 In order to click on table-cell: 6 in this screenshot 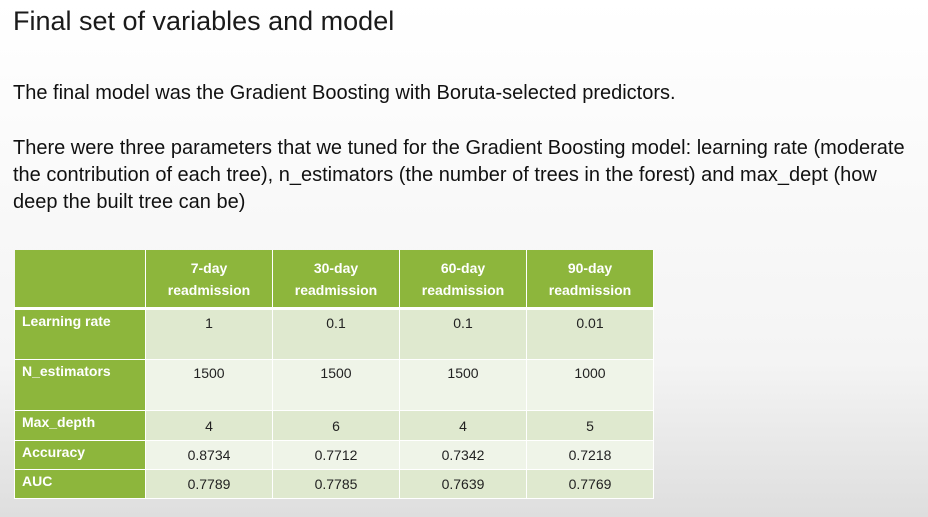, I will do `click(336, 425)`.